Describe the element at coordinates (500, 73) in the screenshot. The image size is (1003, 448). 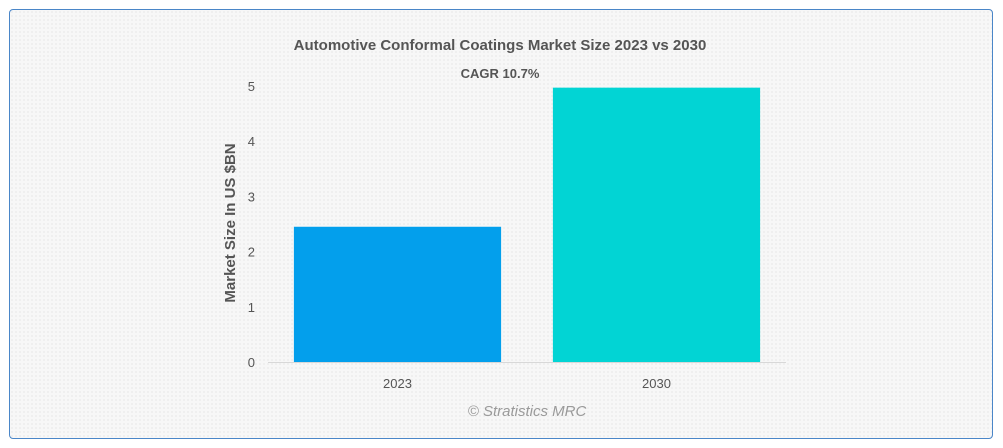
I see `cagr-annotation: CAGR 10.7%` at that location.